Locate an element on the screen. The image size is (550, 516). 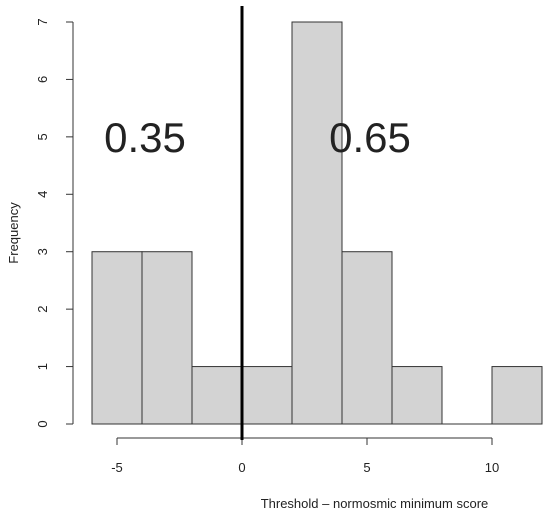
y-tick-label: 6 is located at coordinates (42, 79).